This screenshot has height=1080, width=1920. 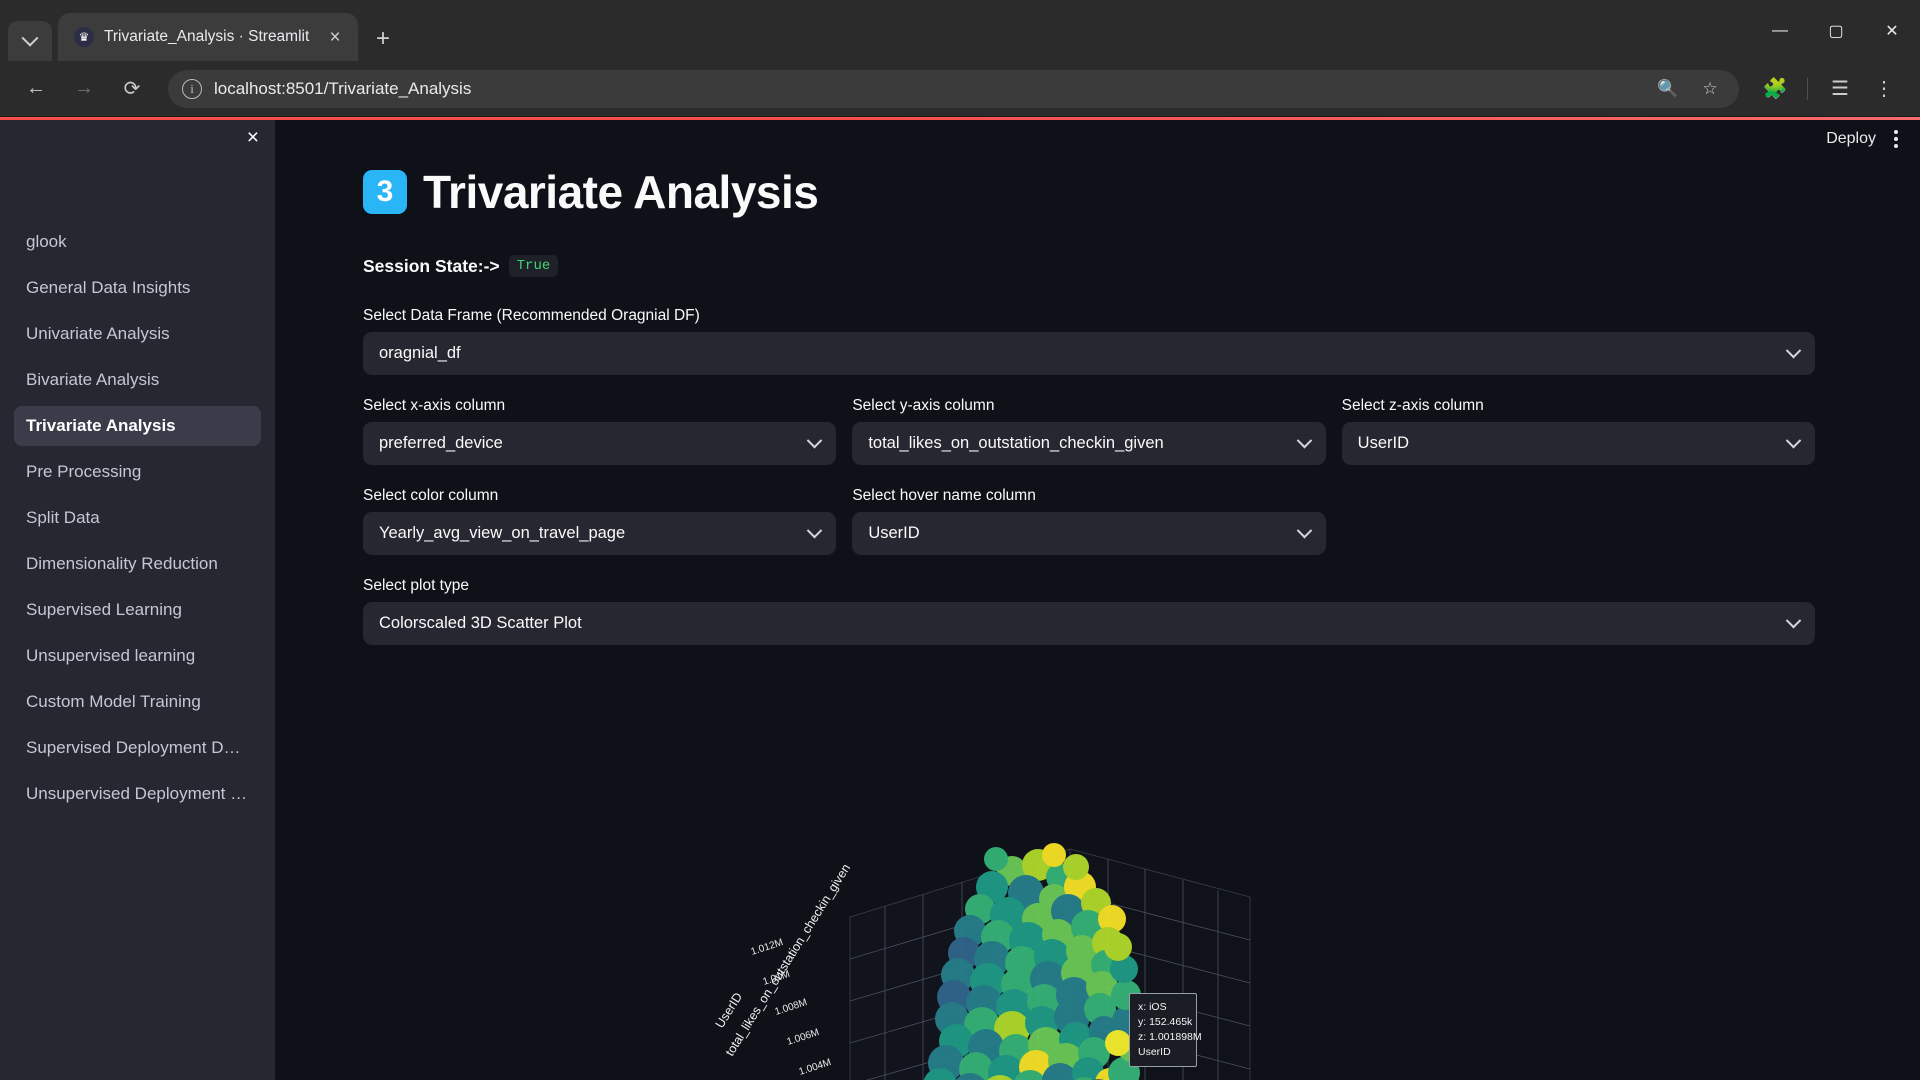 I want to click on sidebar-item-split-data: Split Data, so click(x=137, y=518).